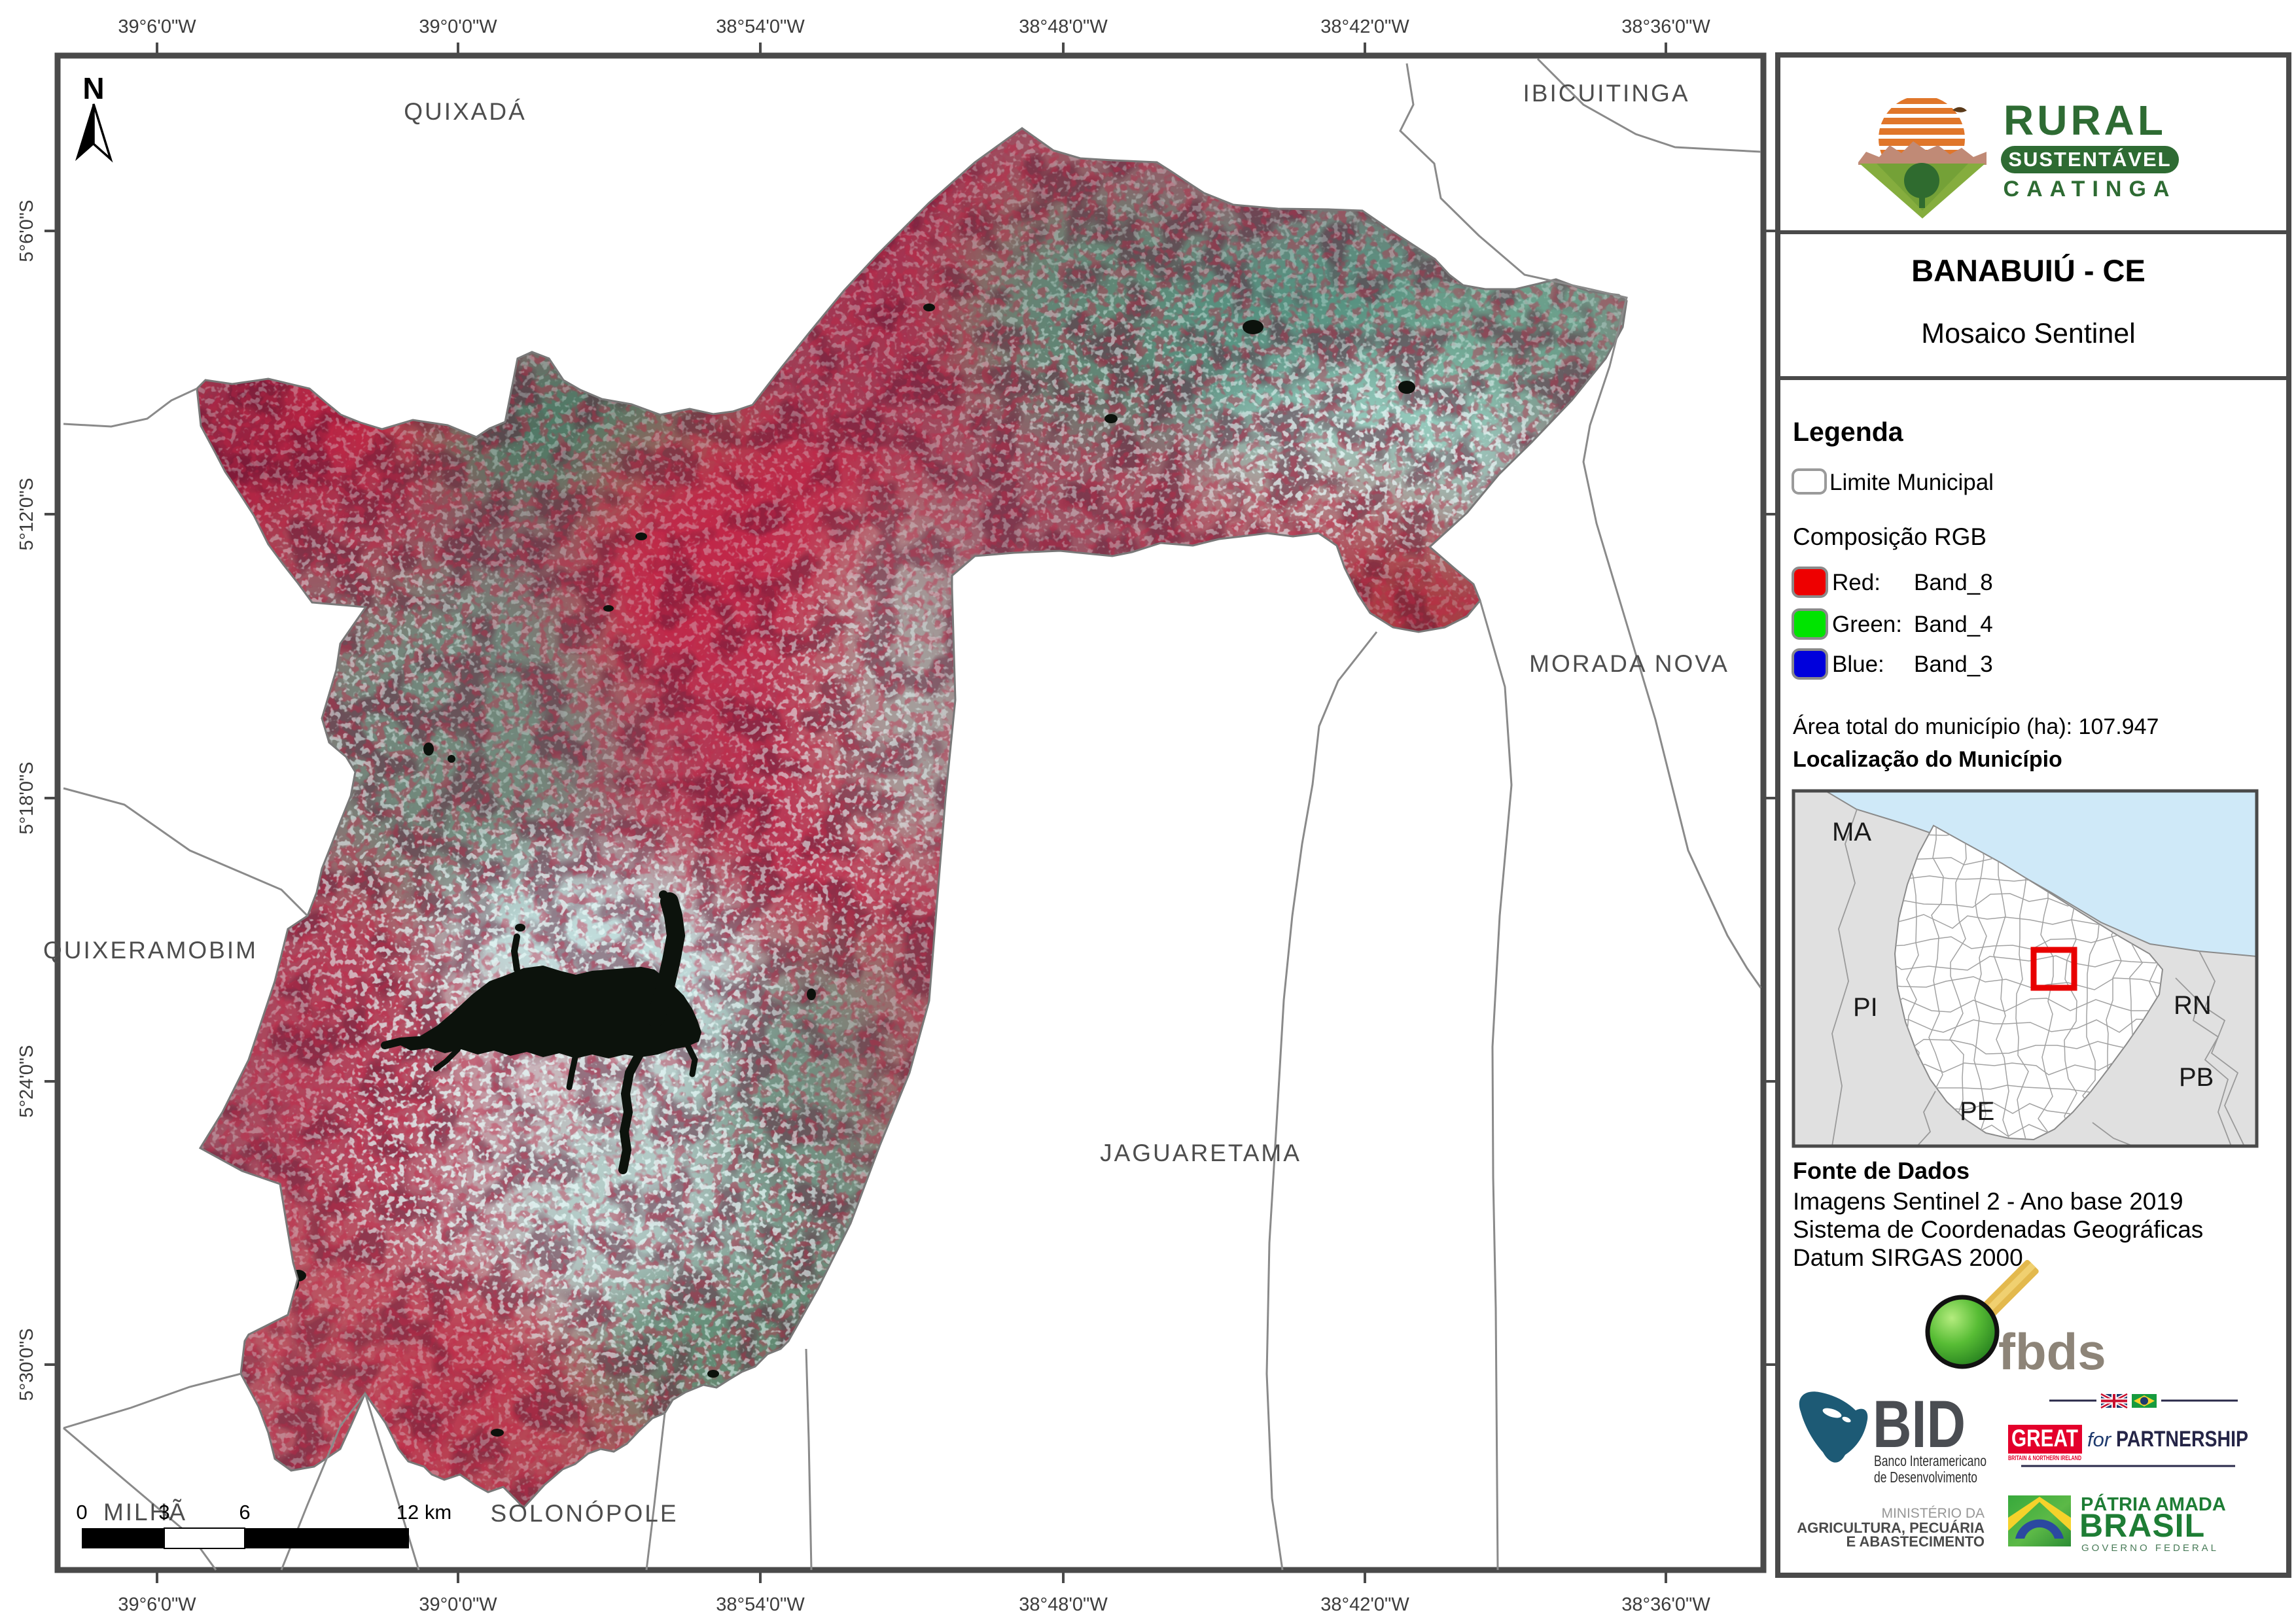 The width and height of the screenshot is (2296, 1623). Describe the element at coordinates (2028, 333) in the screenshot. I see `svg-text: Mosaico Sentinel` at that location.